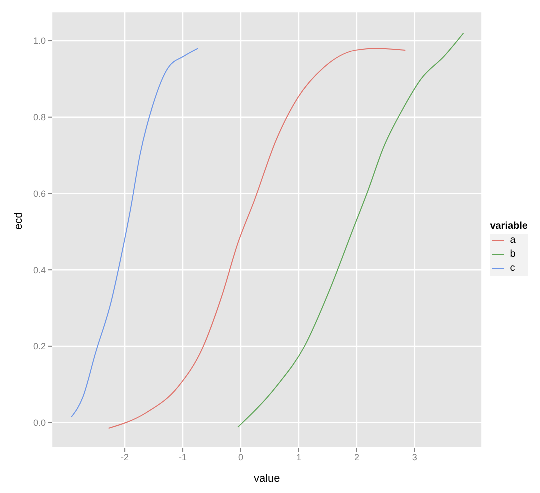  I want to click on x-tick-label: -1, so click(183, 457).